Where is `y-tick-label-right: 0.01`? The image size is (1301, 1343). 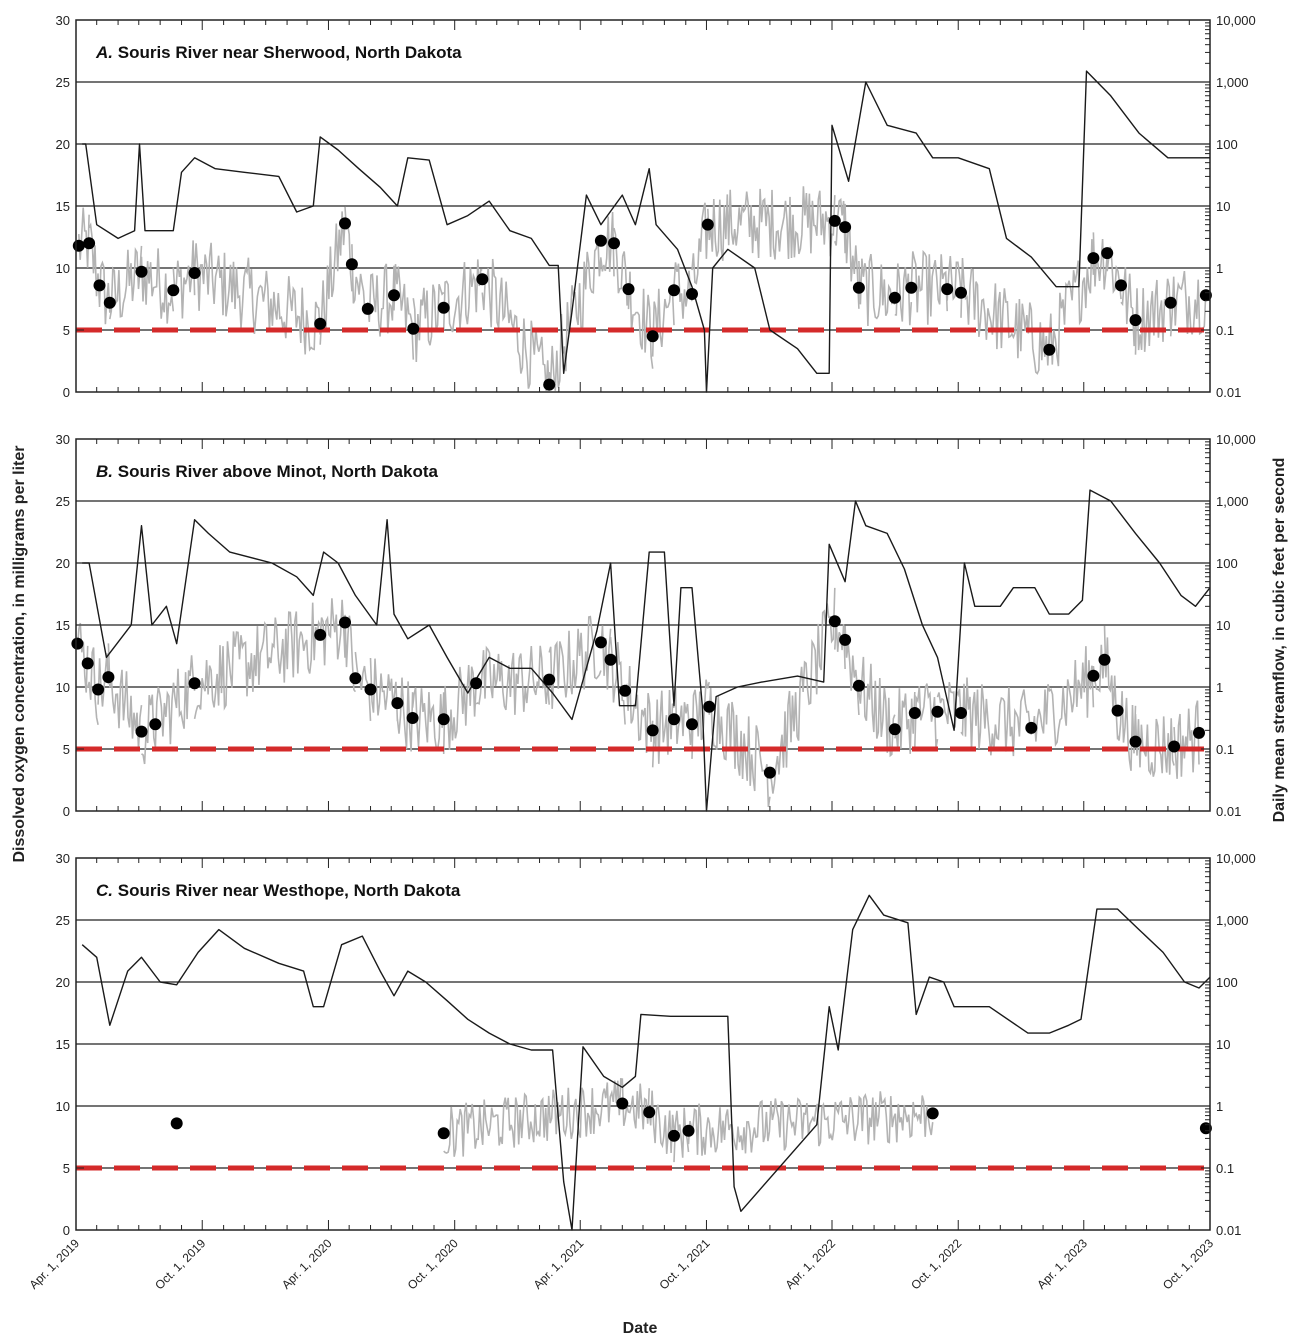
y-tick-label-right: 0.01 is located at coordinates (1228, 811).